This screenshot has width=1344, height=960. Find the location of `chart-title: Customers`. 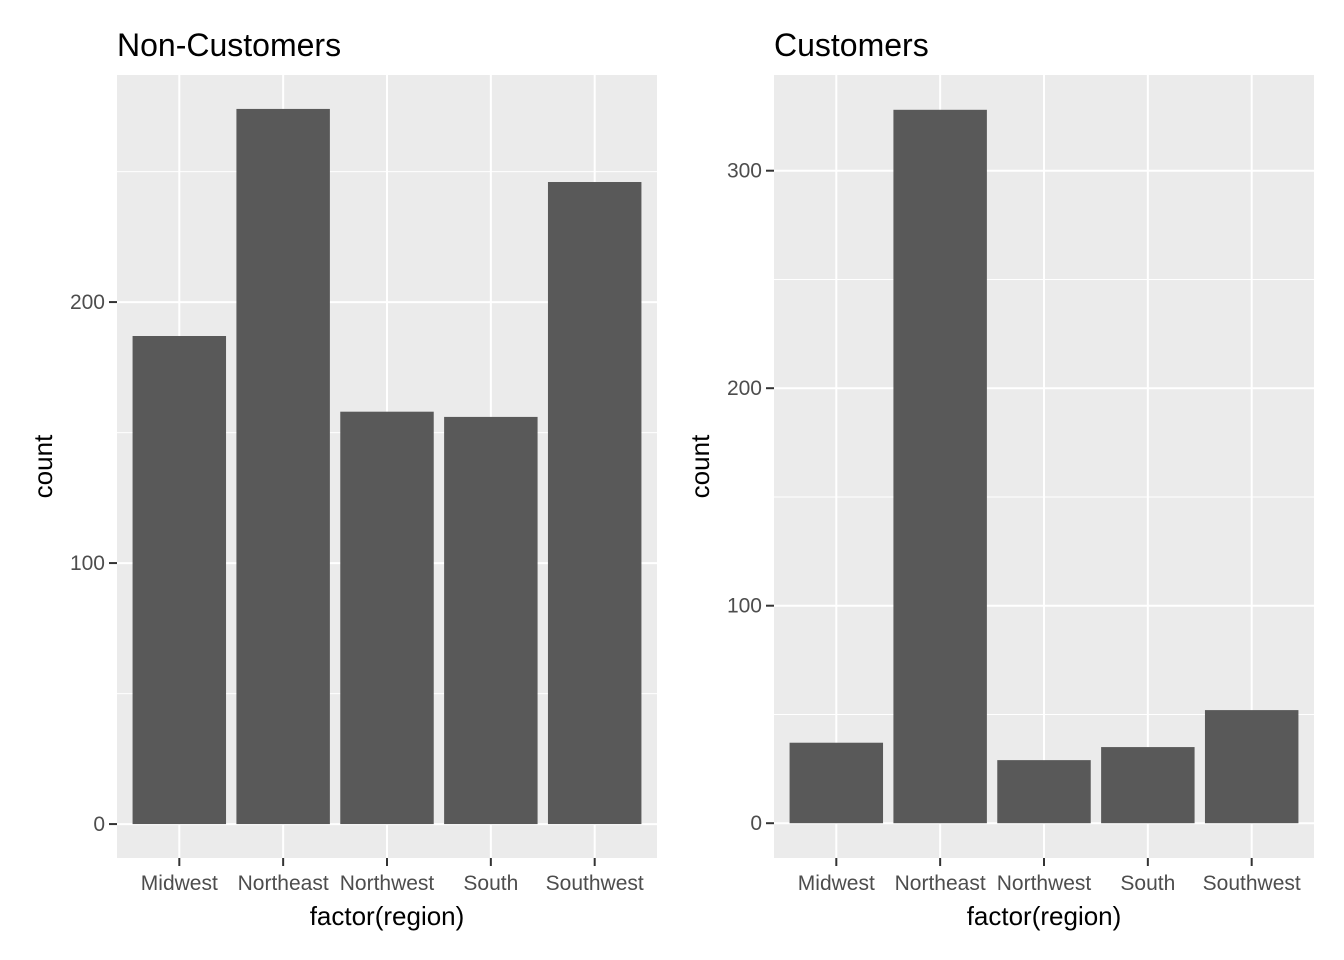

chart-title: Customers is located at coordinates (851, 45).